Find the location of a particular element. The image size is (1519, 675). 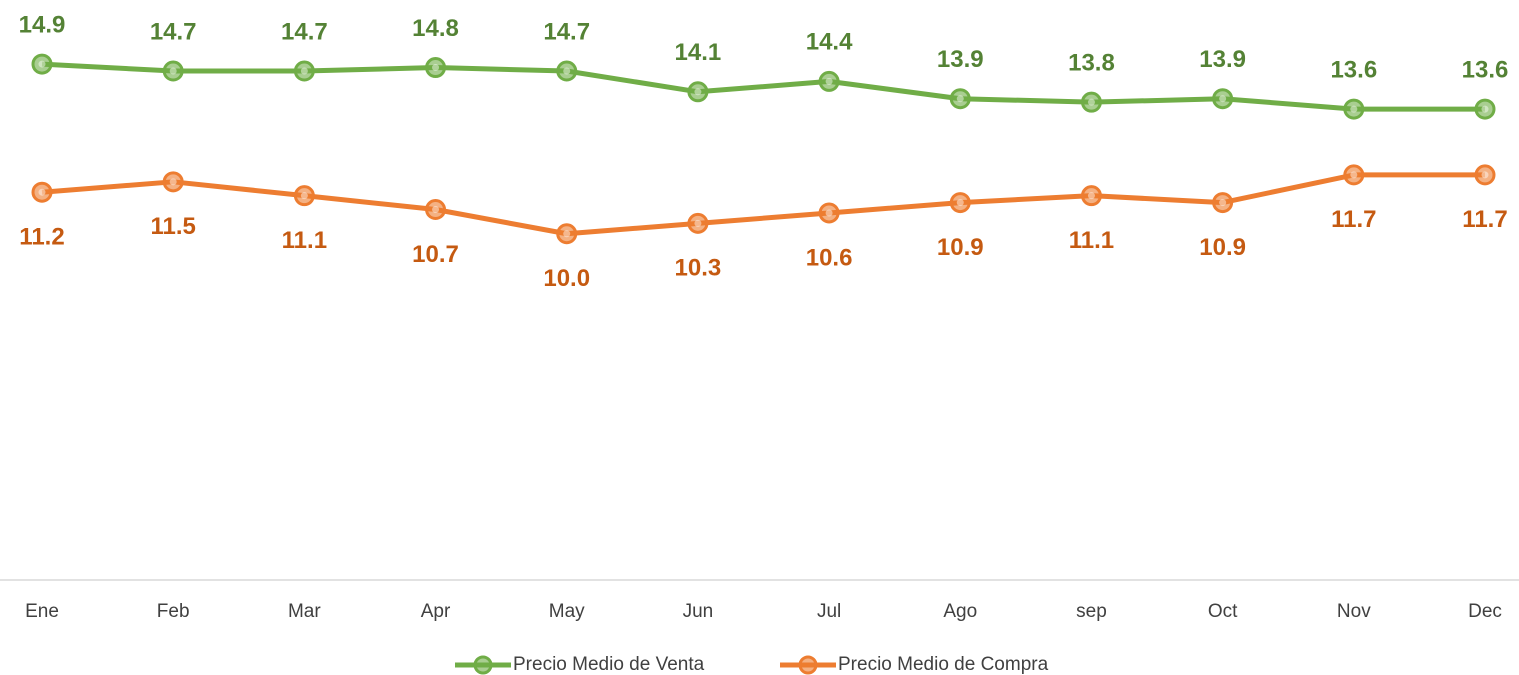

value-label: 14.4 is located at coordinates (829, 42).